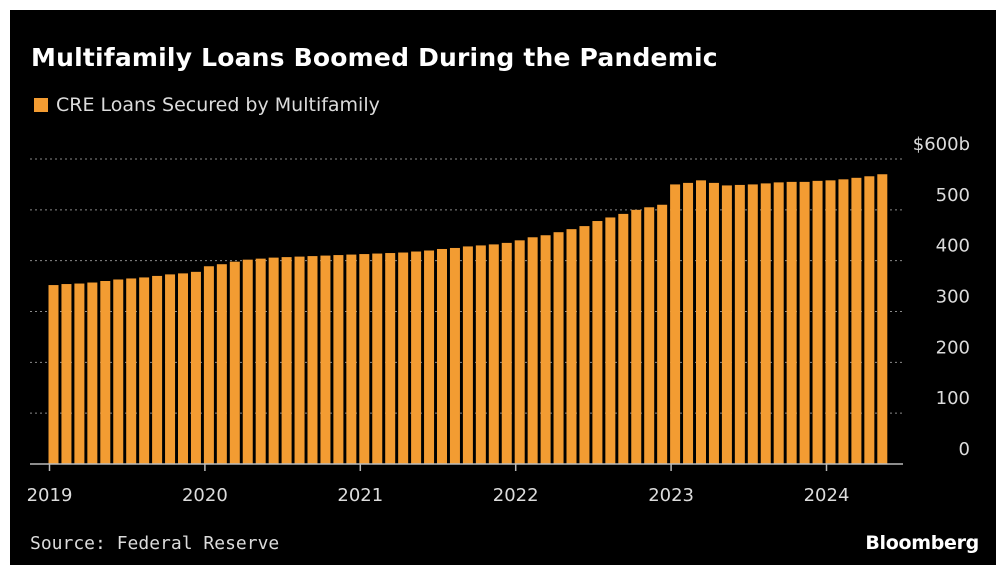 This screenshot has width=998, height=565. What do you see at coordinates (41, 105) in the screenshot?
I see `legend-swatch` at bounding box center [41, 105].